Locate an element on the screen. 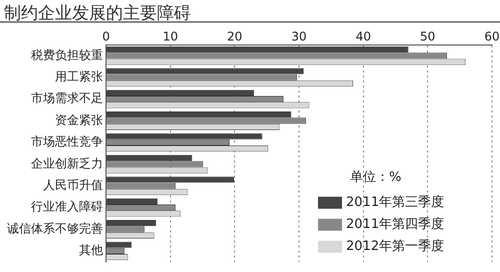  legend-label: 2011年第四季度 is located at coordinates (395, 224).